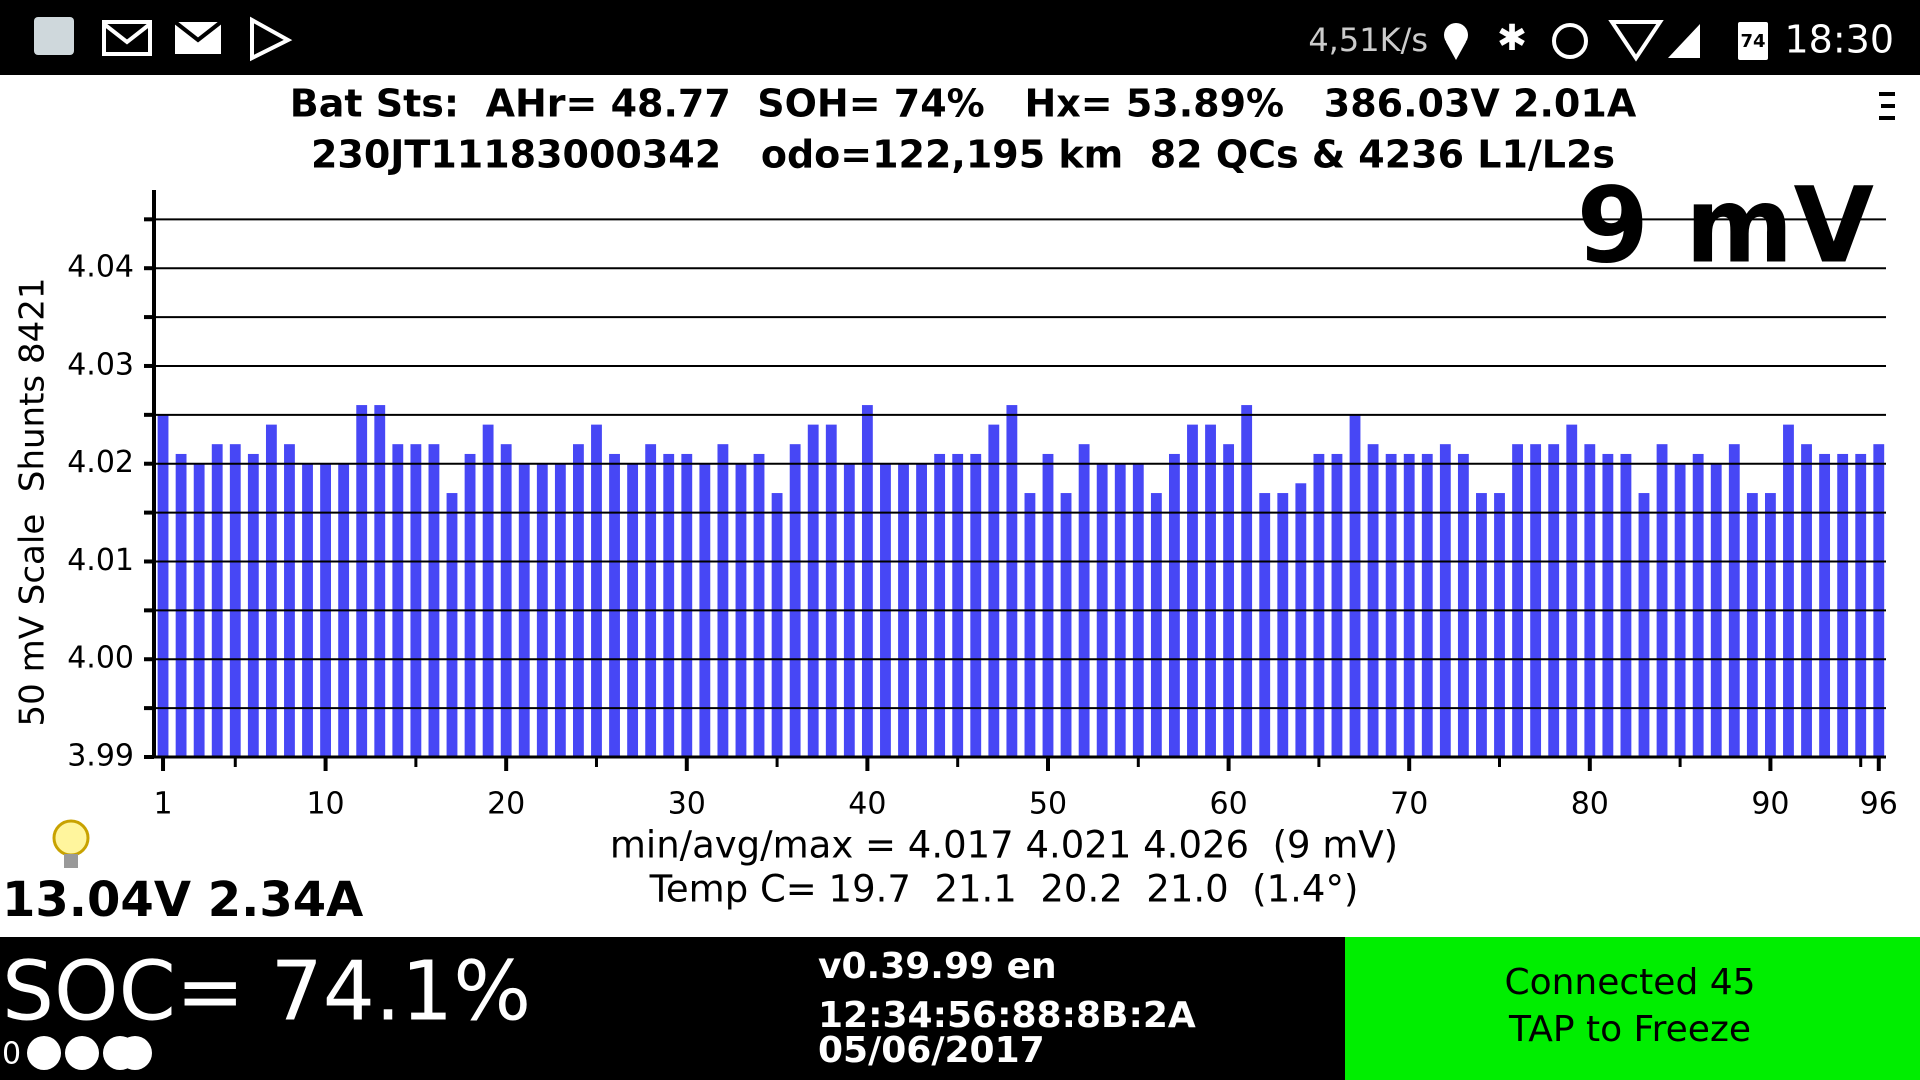 The height and width of the screenshot is (1080, 1920). What do you see at coordinates (1570, 41) in the screenshot?
I see `alarm-icon` at bounding box center [1570, 41].